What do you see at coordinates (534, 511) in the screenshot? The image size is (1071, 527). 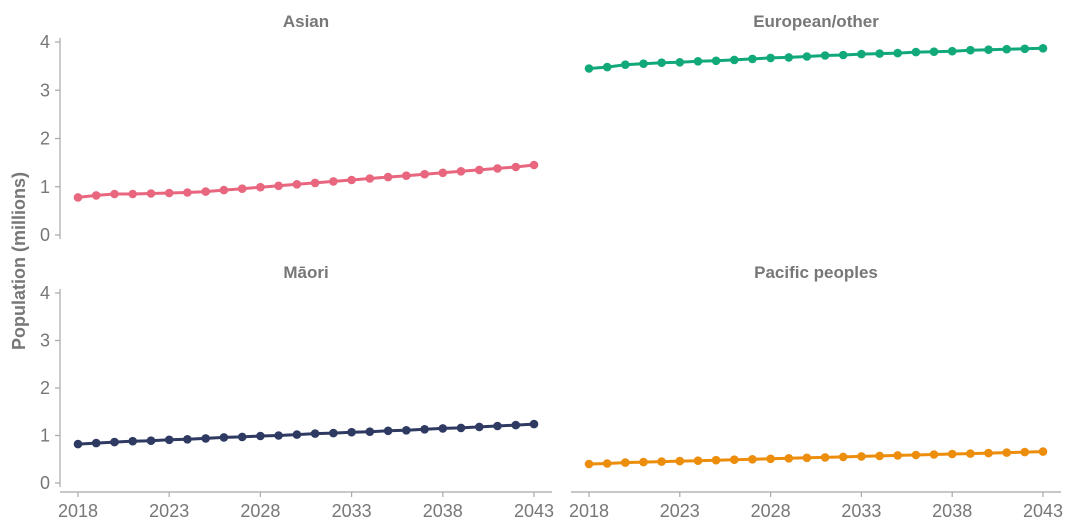 I see `x-tick-label: 2043` at bounding box center [534, 511].